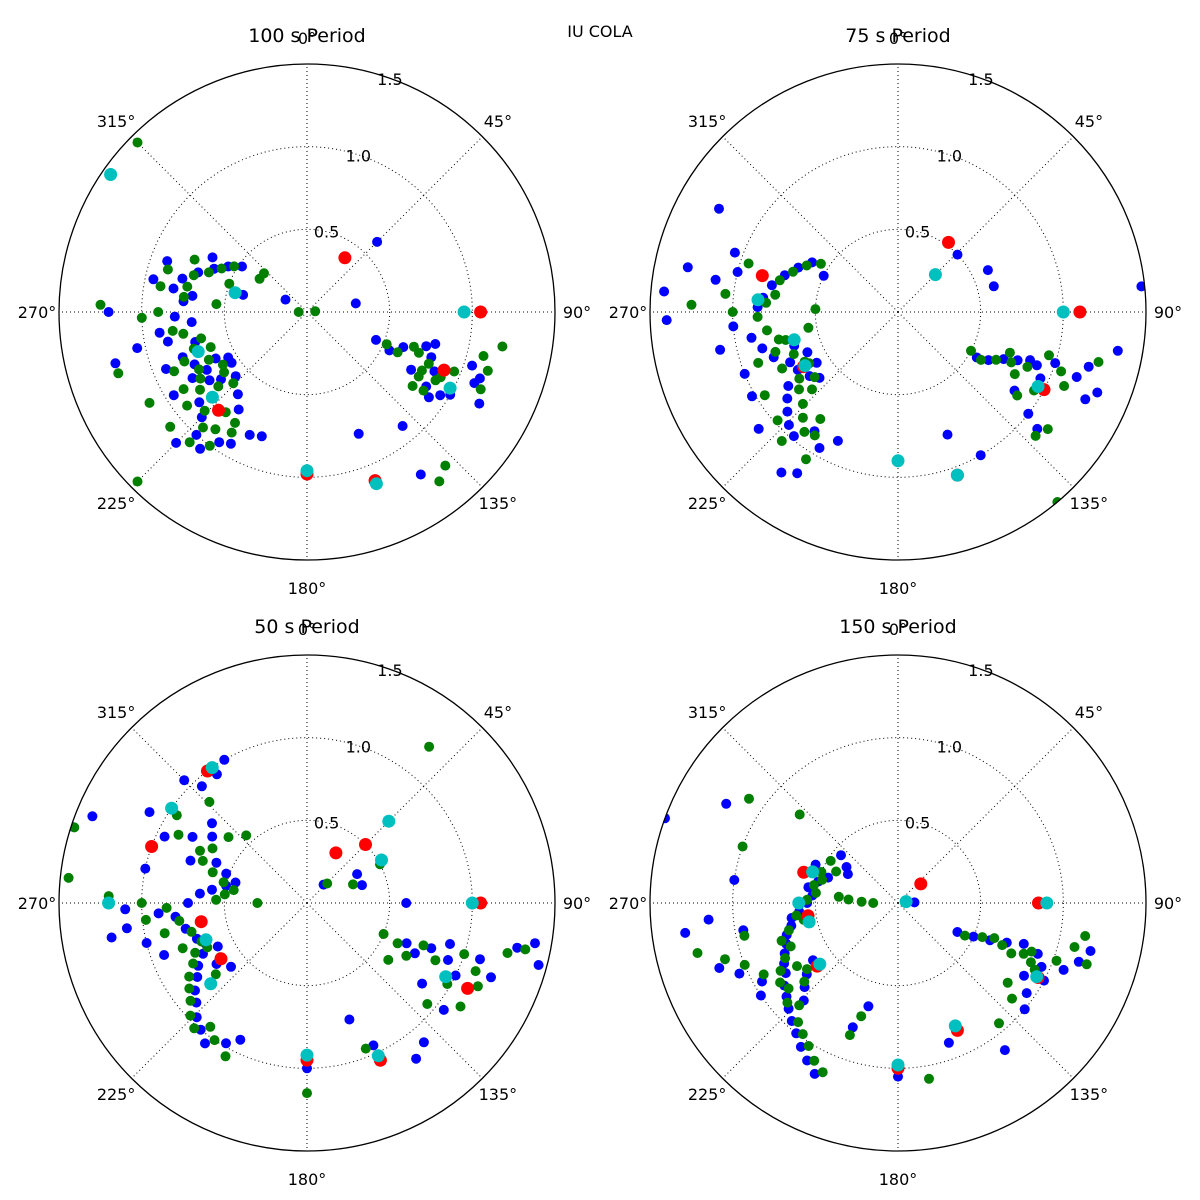 This screenshot has height=1200, width=1200. Describe the element at coordinates (37, 312) in the screenshot. I see `angle-tick-label: 270°` at that location.